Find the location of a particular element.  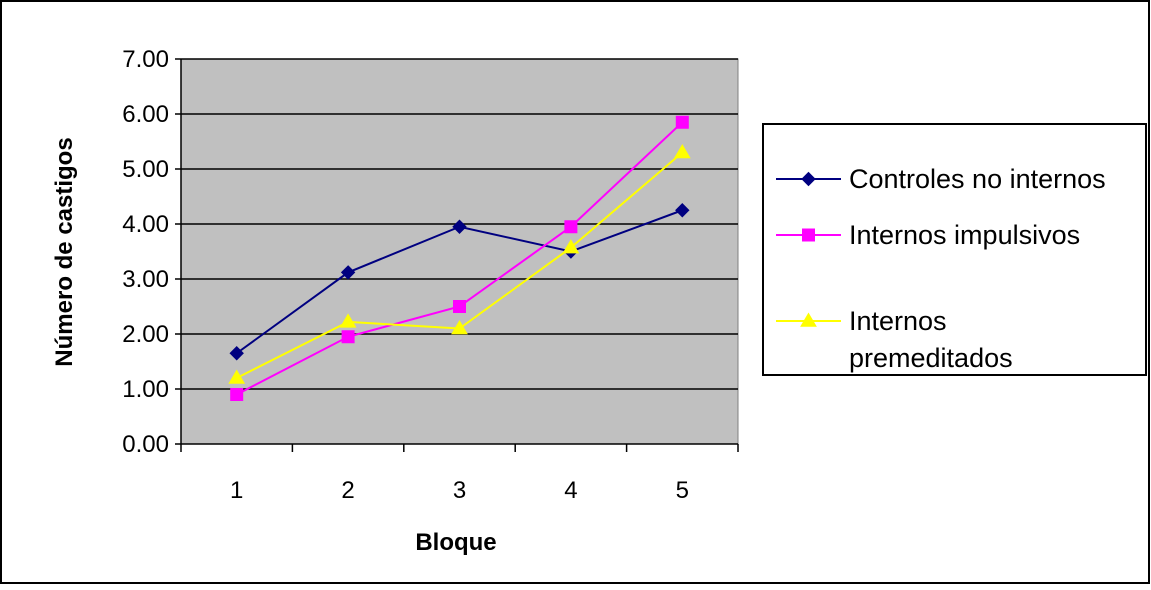

legend-label: Controles no internos is located at coordinates (977, 179).